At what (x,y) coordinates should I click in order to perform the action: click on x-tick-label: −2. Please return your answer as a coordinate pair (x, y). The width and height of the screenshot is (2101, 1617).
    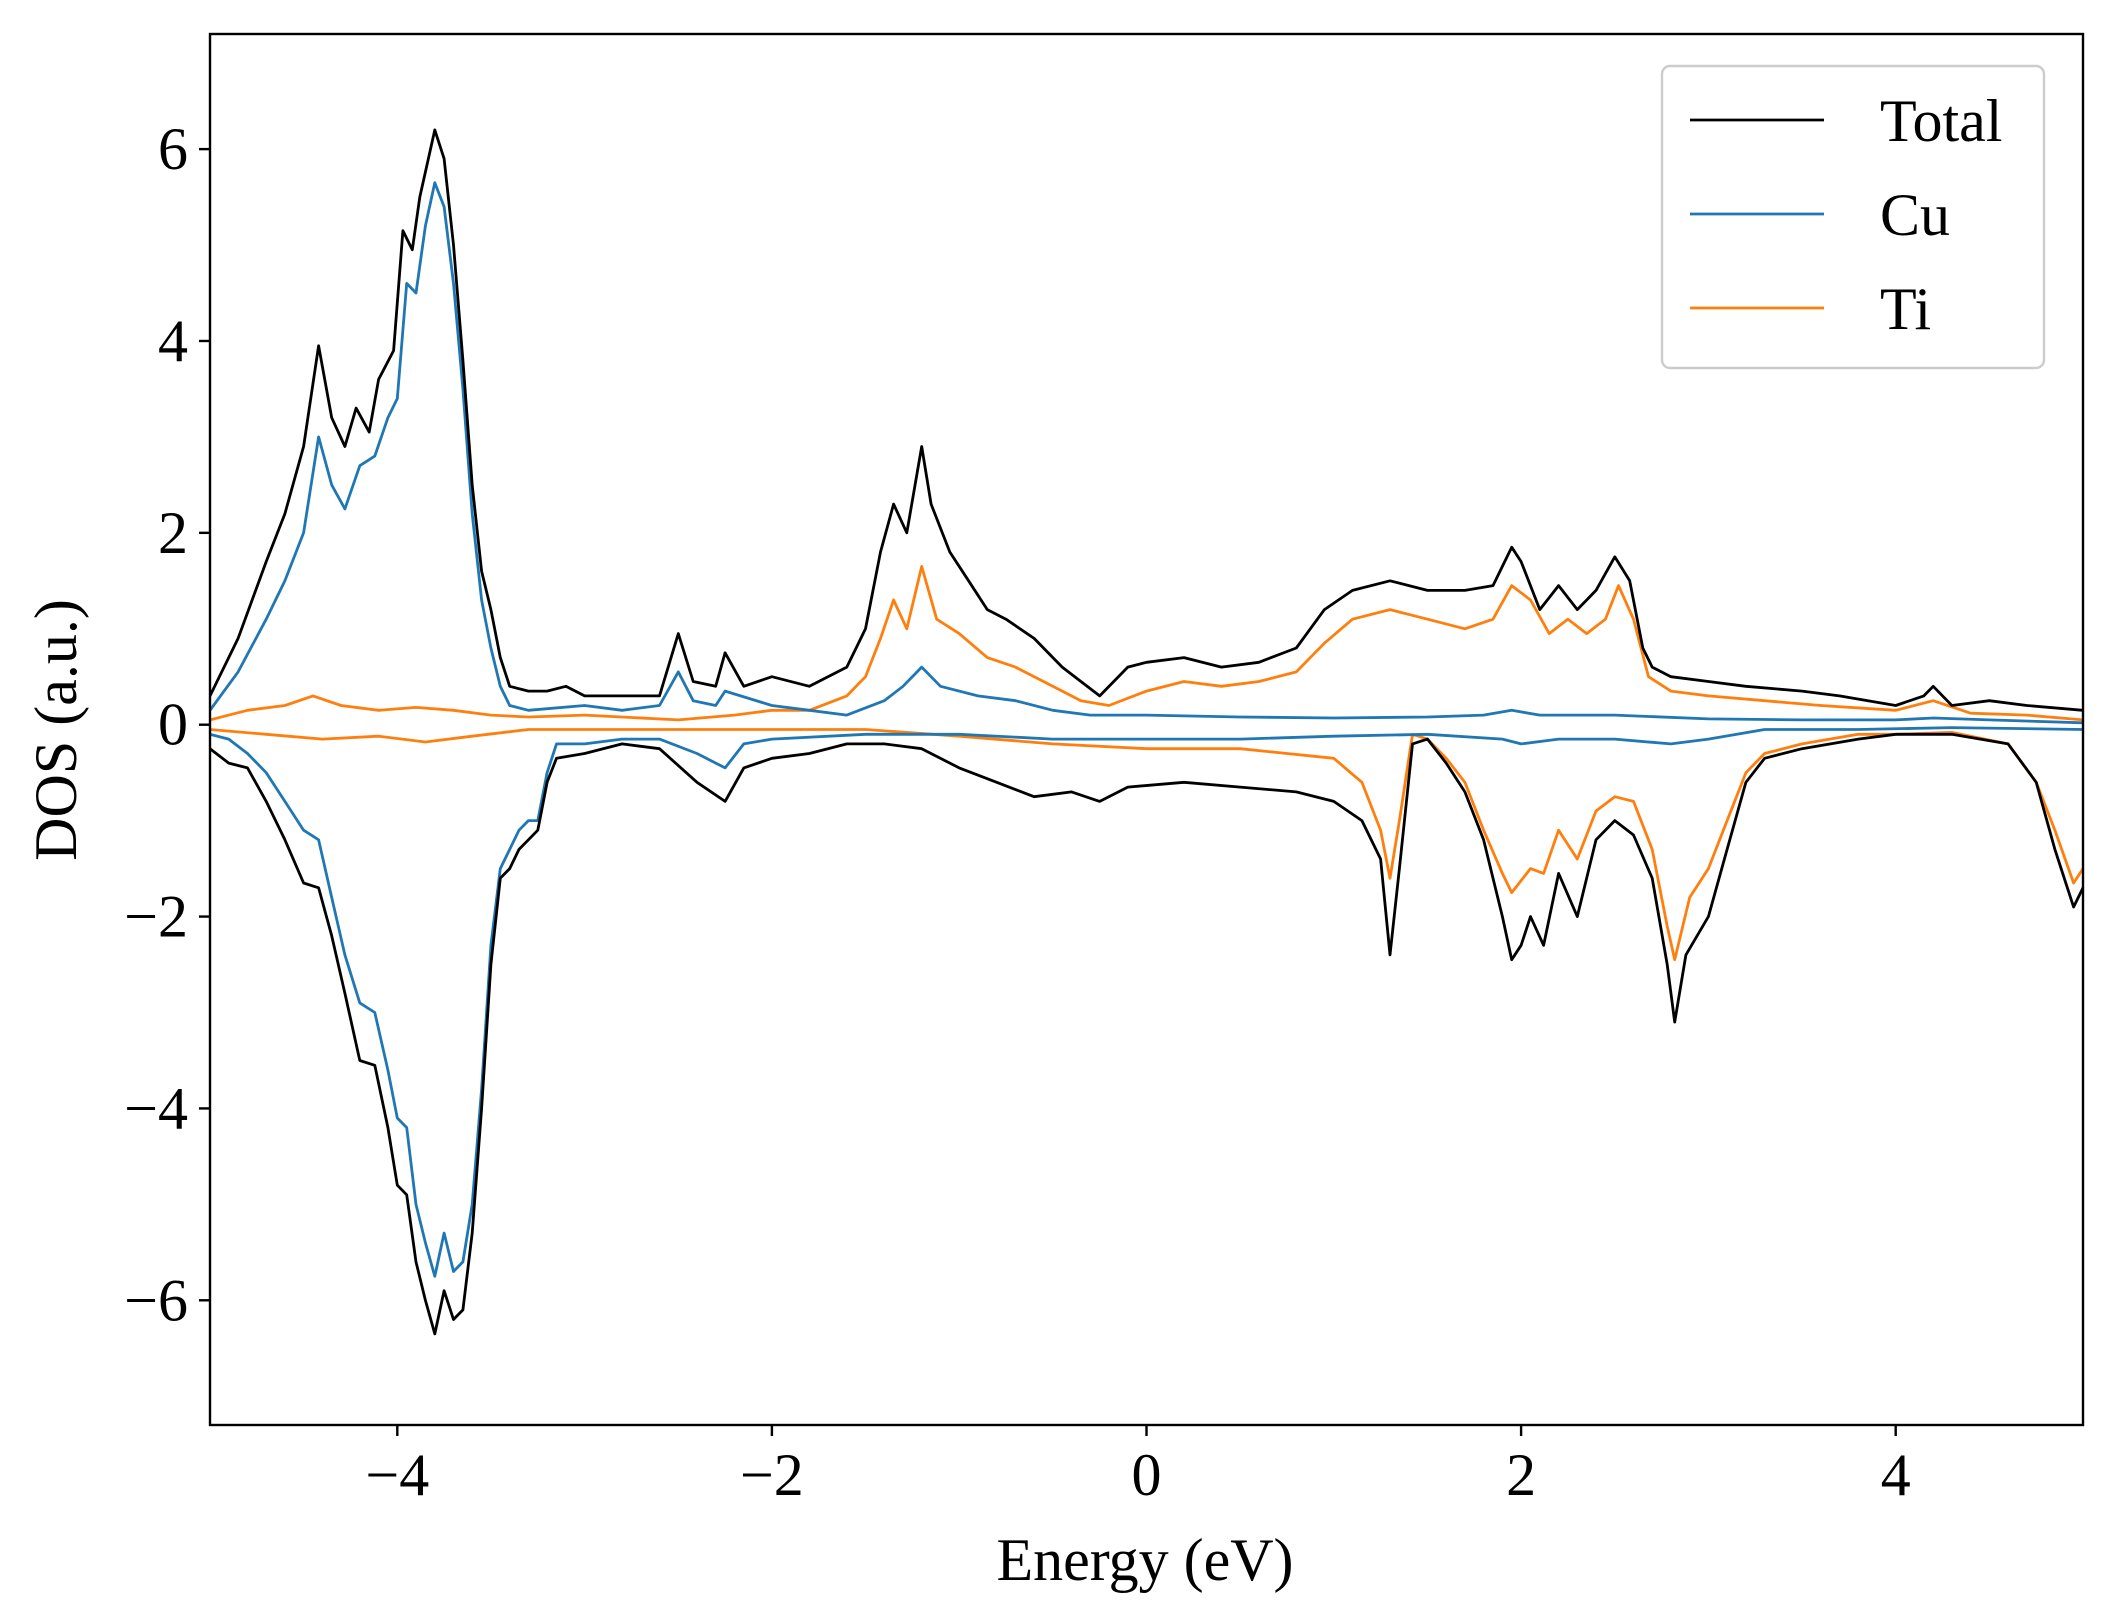
    Looking at the image, I should click on (772, 1475).